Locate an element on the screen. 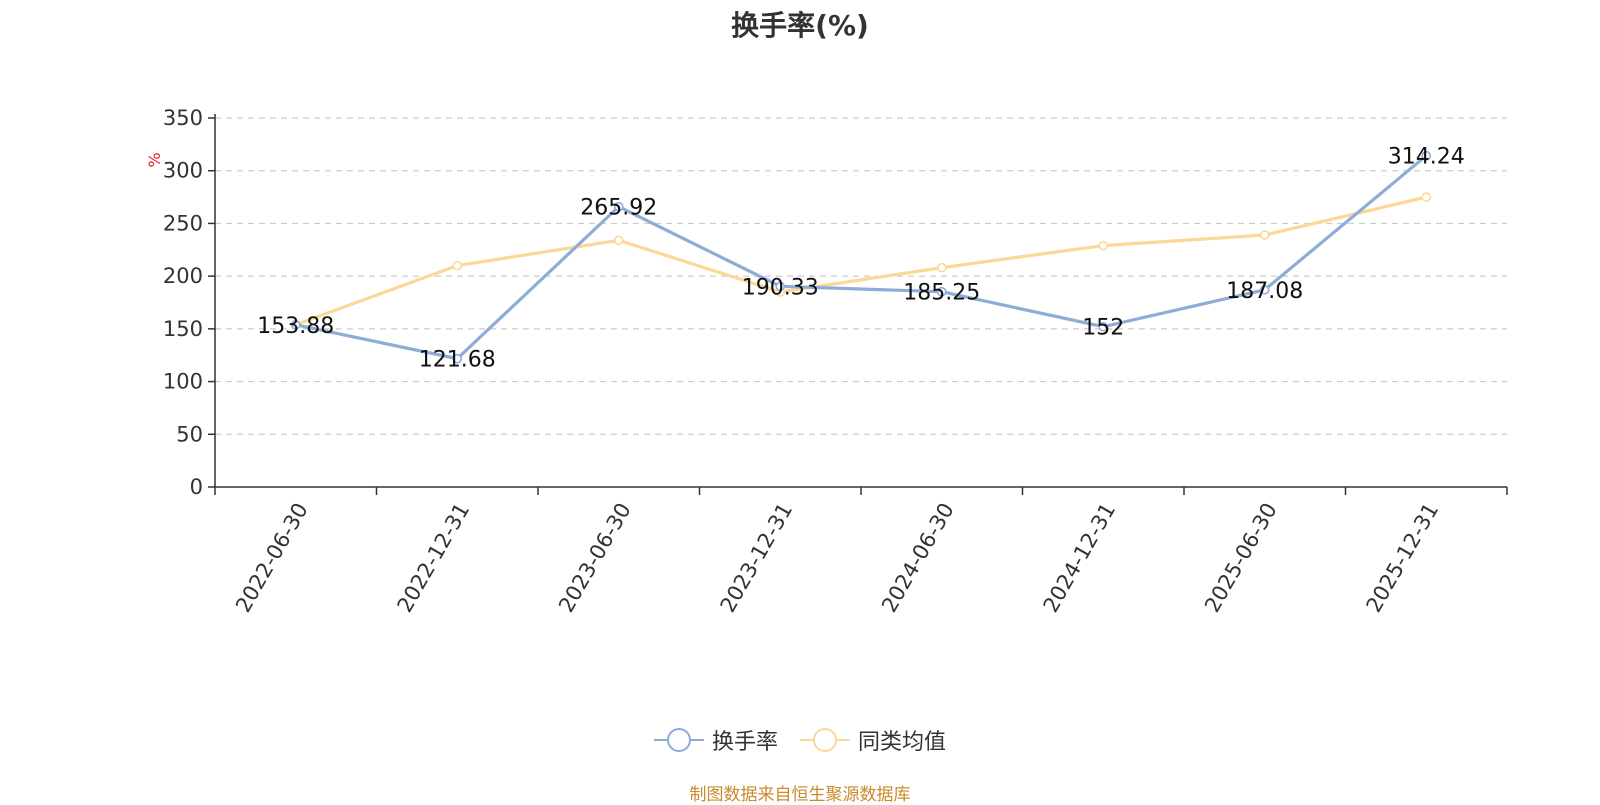  data-label: 314.24 is located at coordinates (1426, 157).